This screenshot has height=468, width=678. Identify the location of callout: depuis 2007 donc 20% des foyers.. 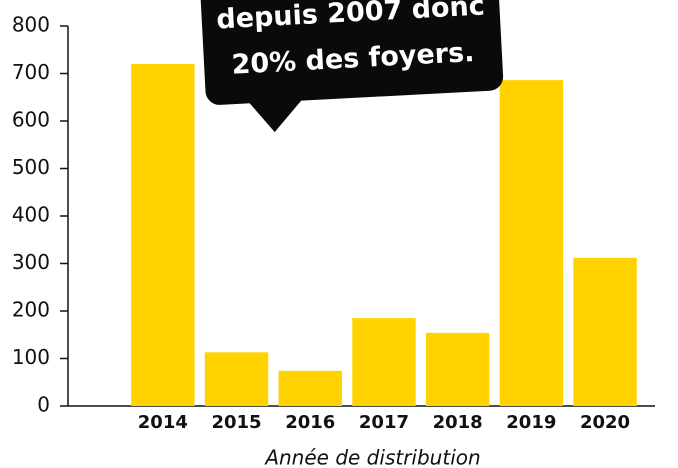
(351, 66).